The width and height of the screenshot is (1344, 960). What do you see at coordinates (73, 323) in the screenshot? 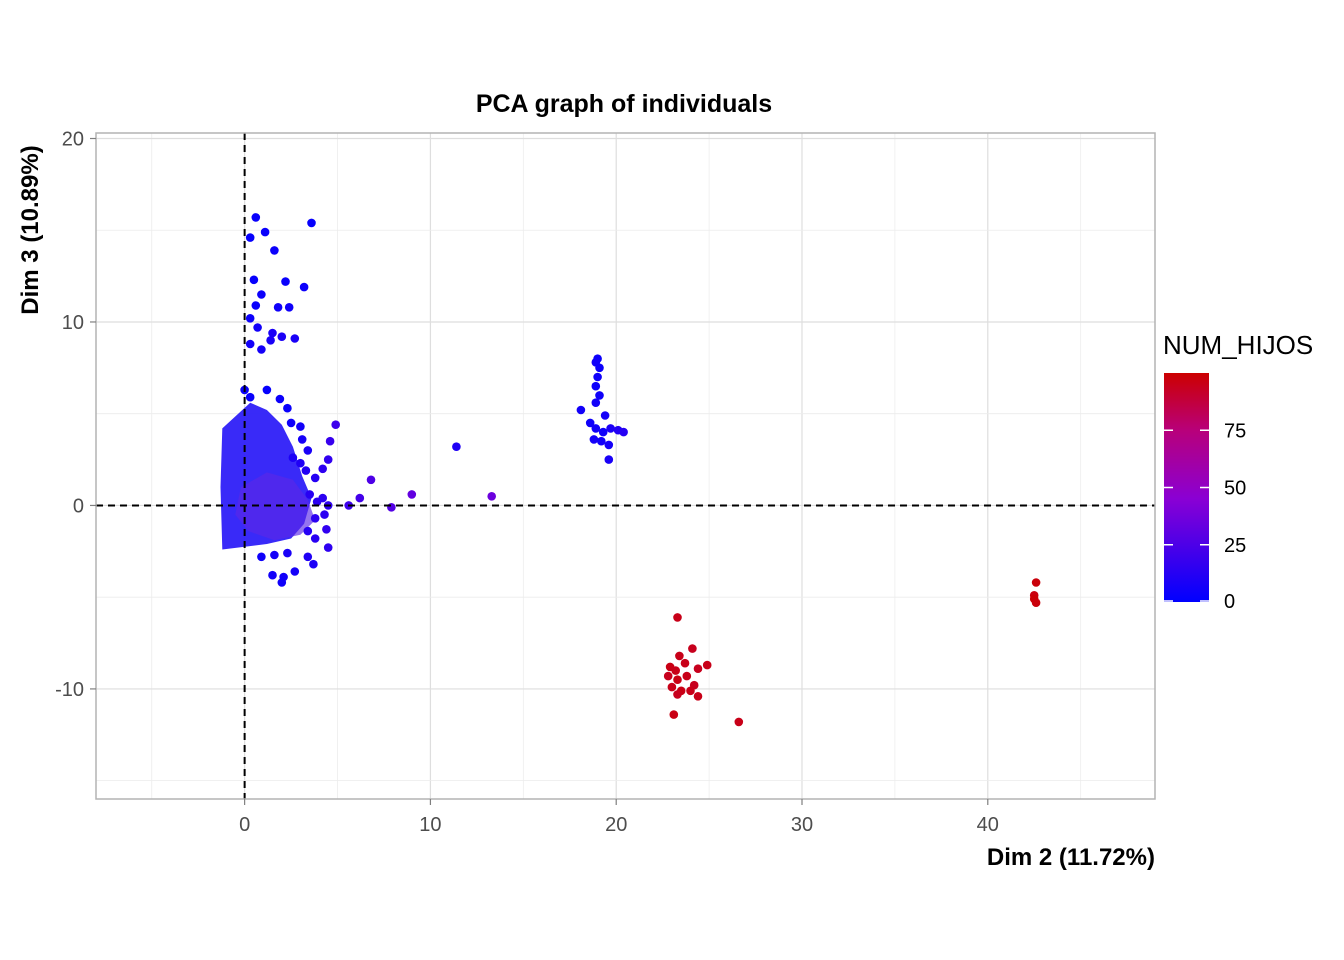
I see `y-axis-tick-label: 10` at bounding box center [73, 323].